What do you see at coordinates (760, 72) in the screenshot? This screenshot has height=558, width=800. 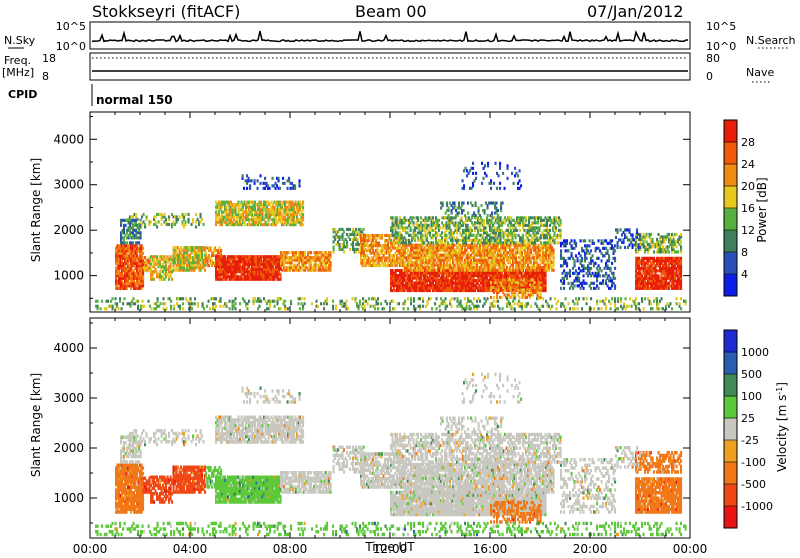 I see `nave-label: Nave` at bounding box center [760, 72].